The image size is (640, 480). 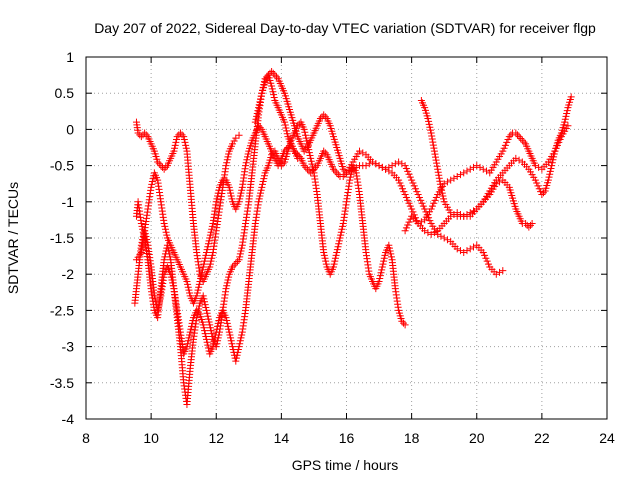 I want to click on x-tick-label: 14, so click(x=282, y=438).